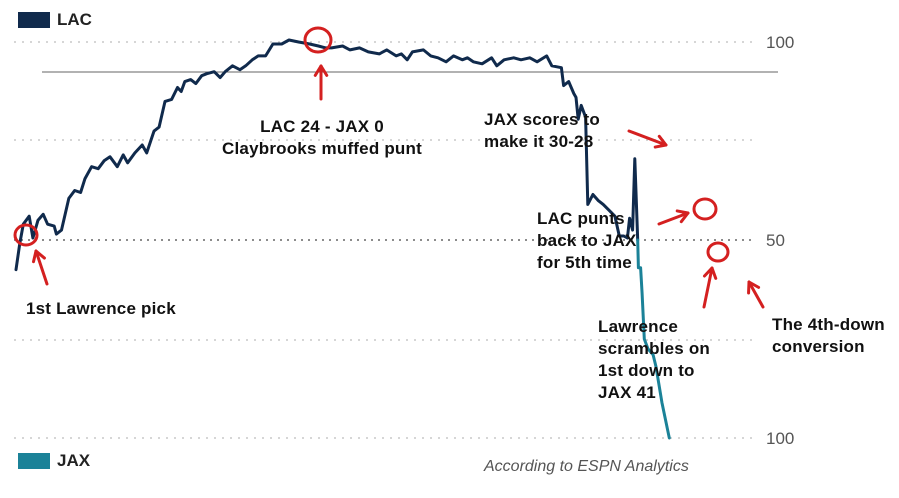 Image resolution: width=899 pixels, height=498 pixels. What do you see at coordinates (653, 339) in the screenshot?
I see `series-line-jax` at bounding box center [653, 339].